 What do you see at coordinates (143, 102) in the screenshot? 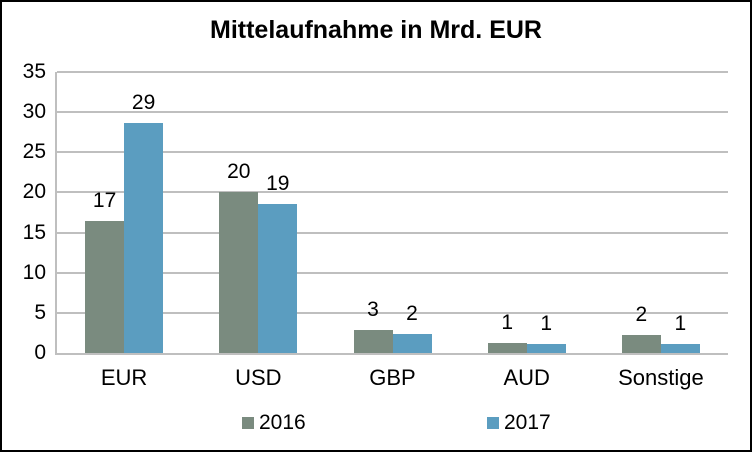
I see `bar-label-2017-EUR: 29` at bounding box center [143, 102].